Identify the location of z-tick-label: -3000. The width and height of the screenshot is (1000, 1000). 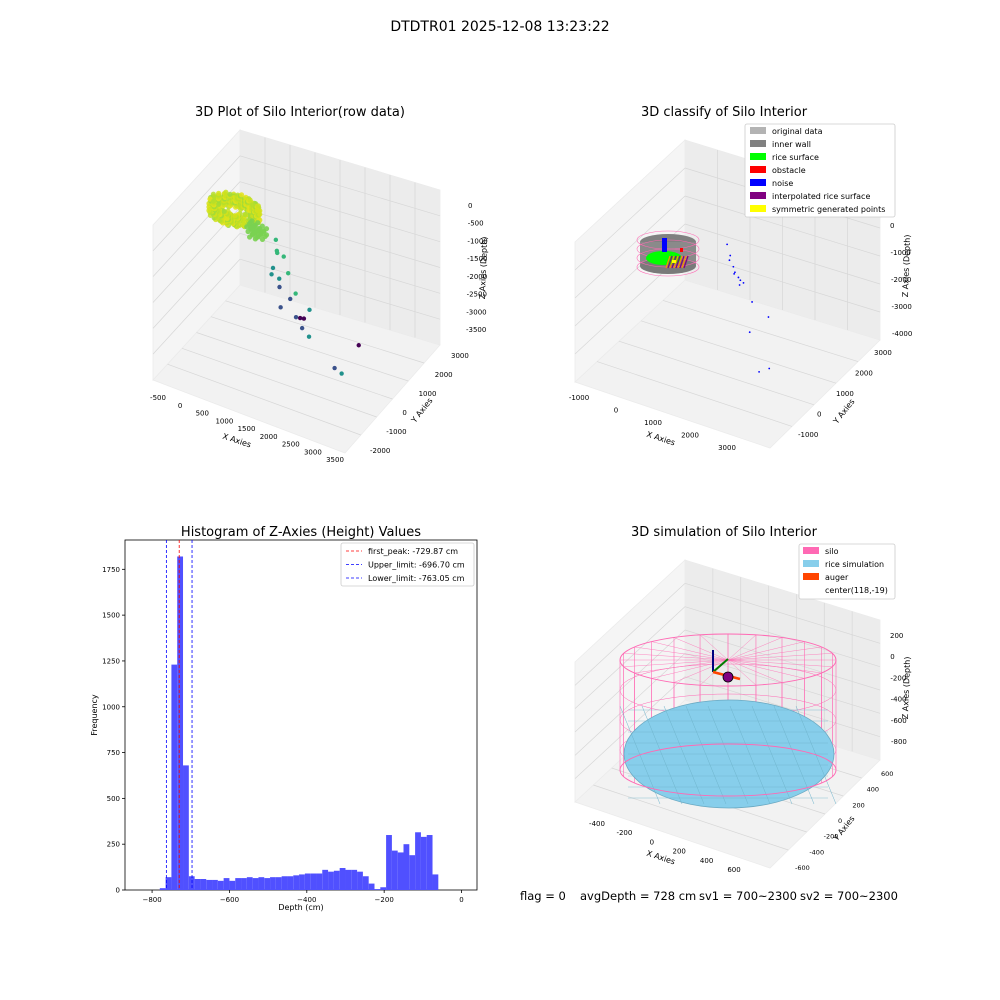
(476, 312).